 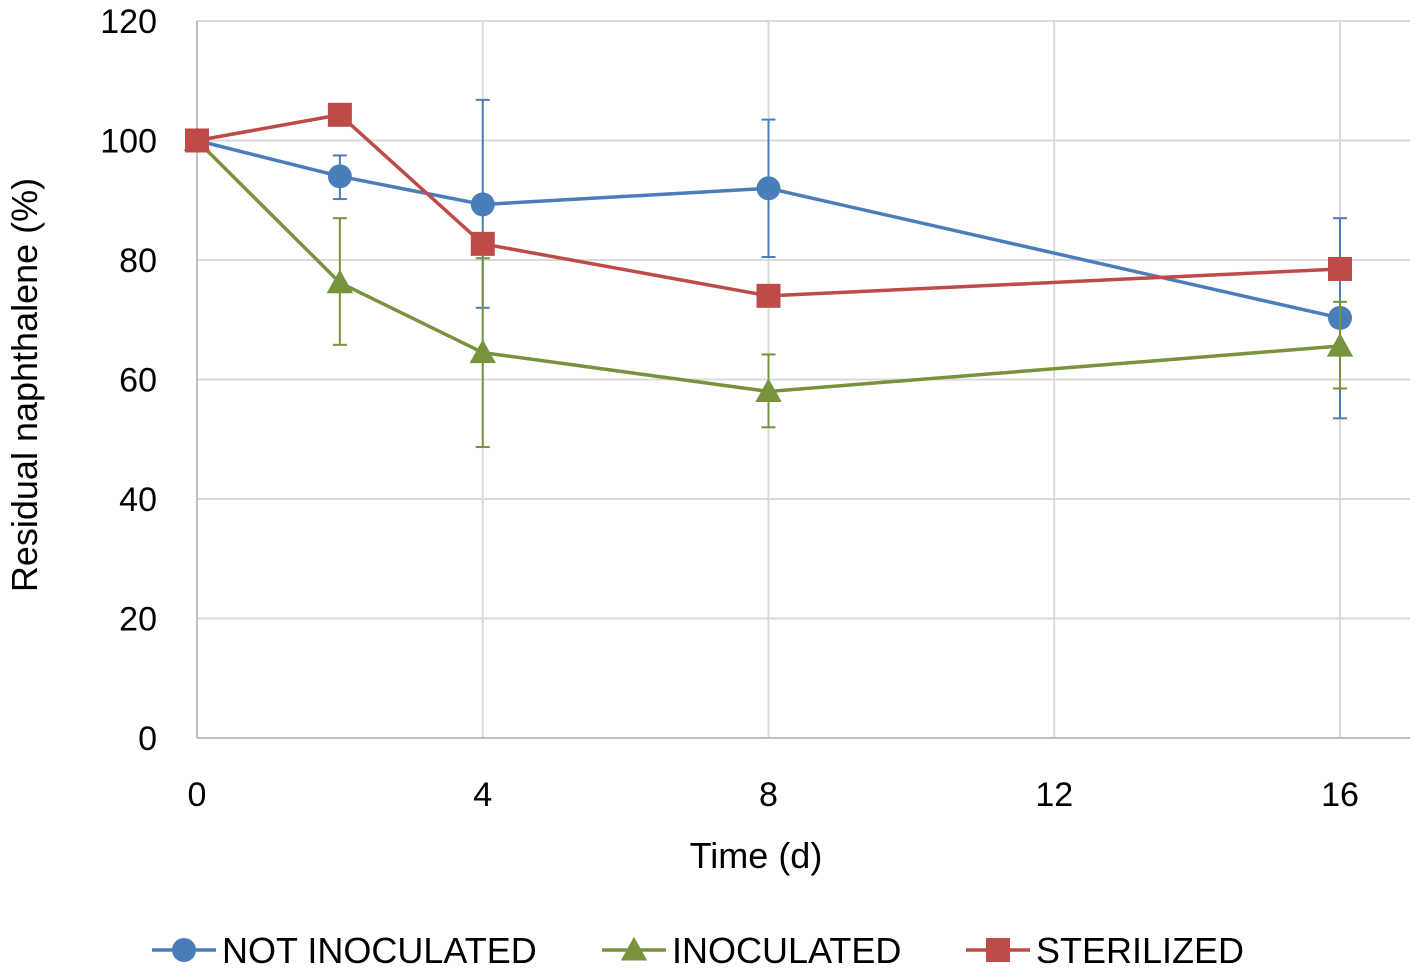 I want to click on x-tick-label: 4, so click(x=482, y=795).